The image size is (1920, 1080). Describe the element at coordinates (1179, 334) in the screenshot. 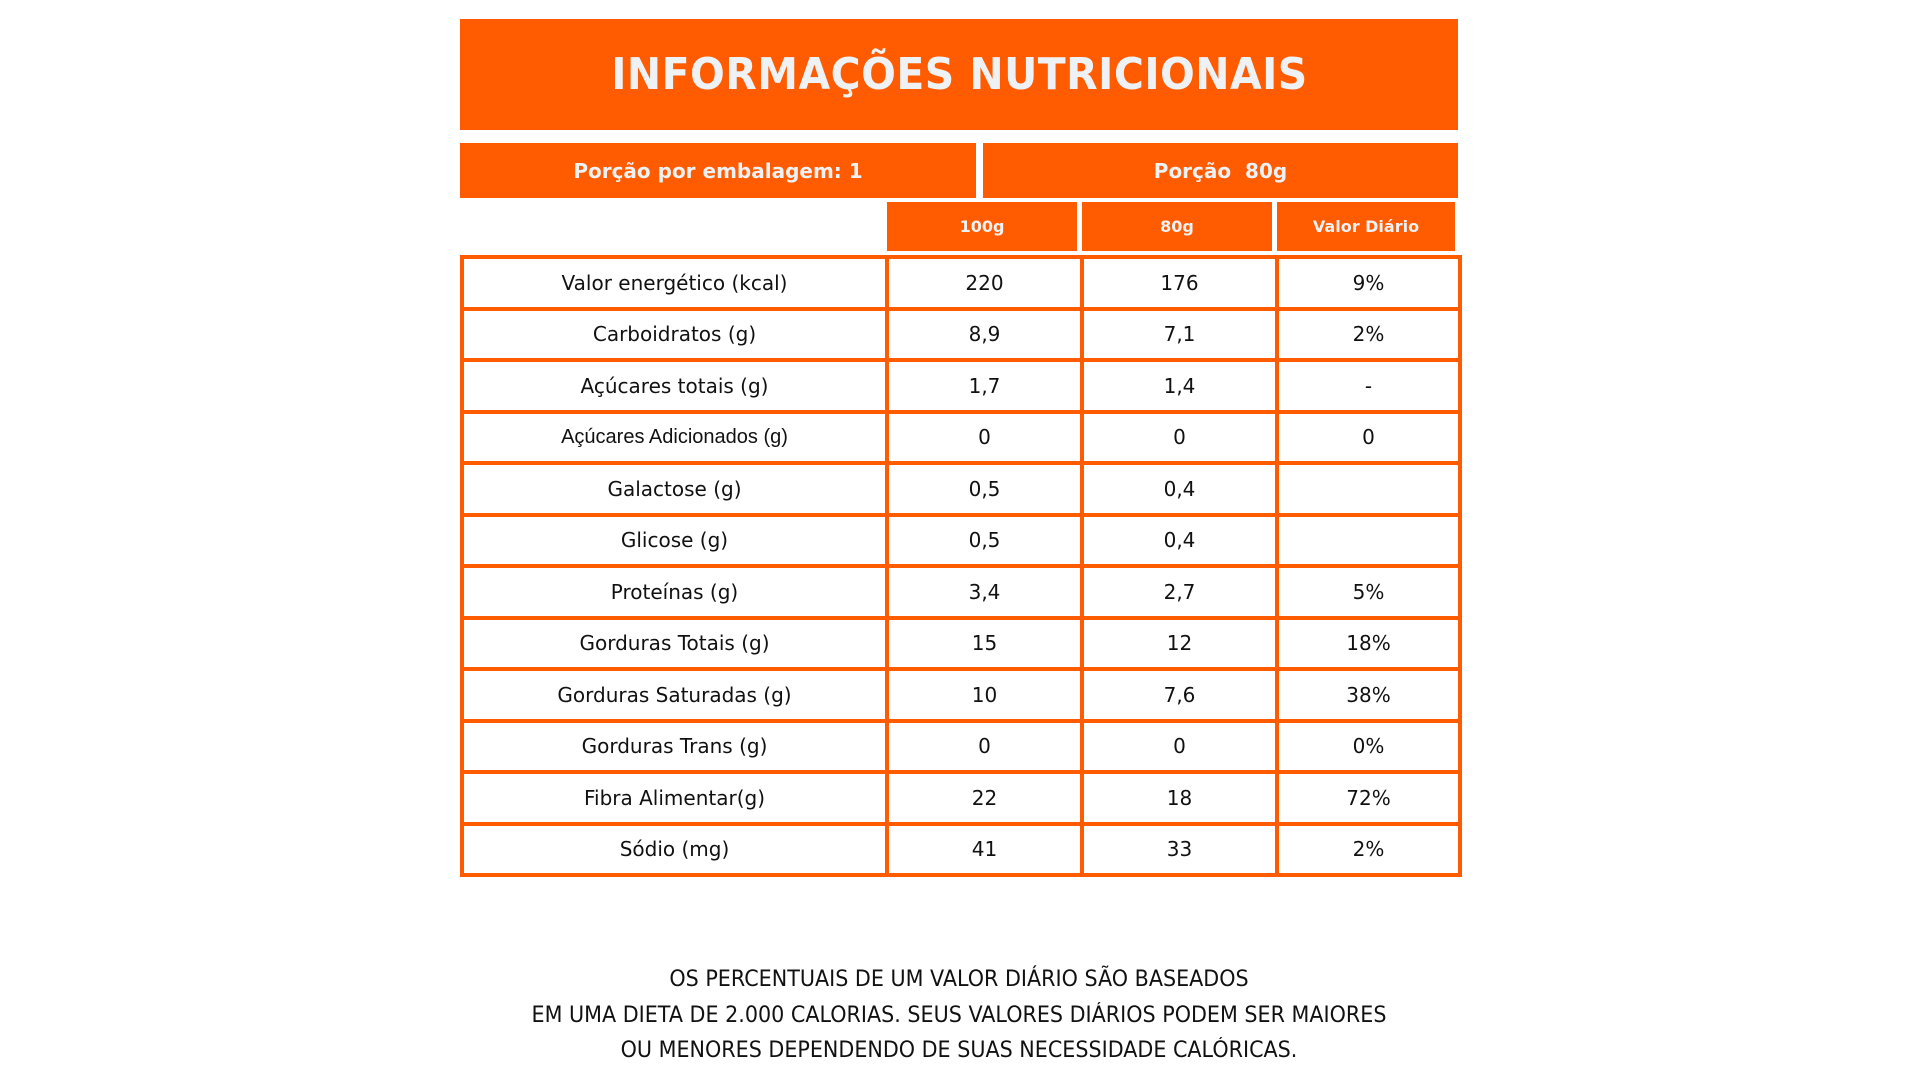

I see `value-80g: 7,1` at that location.